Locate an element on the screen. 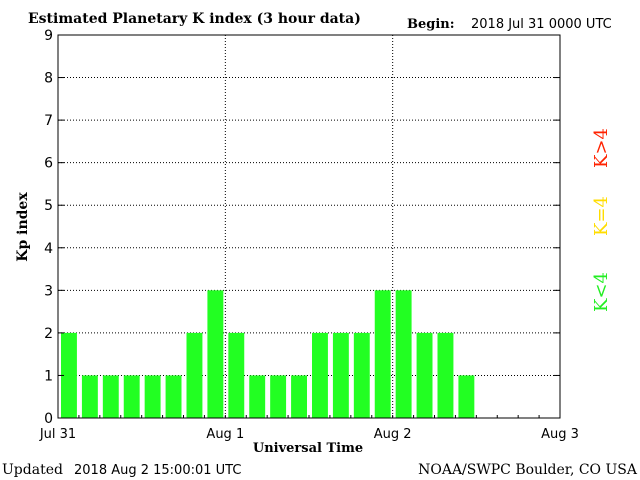 This screenshot has height=480, width=640. y-tick-label: 5 is located at coordinates (48, 206).